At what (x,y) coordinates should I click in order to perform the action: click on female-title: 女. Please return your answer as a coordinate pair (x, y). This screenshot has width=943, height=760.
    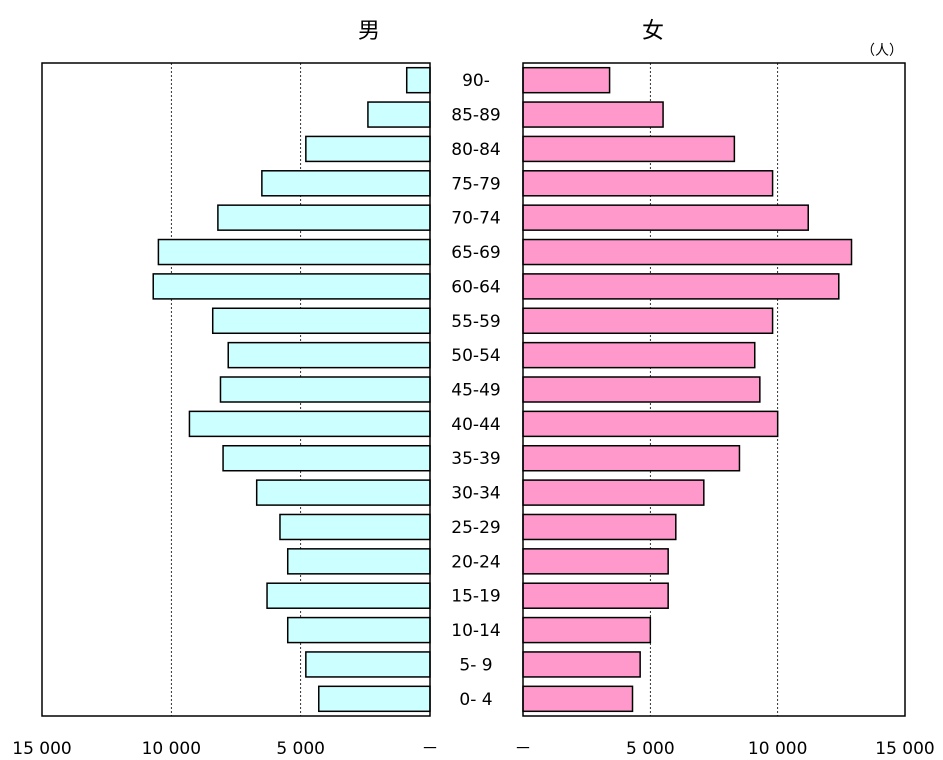
    Looking at the image, I should click on (653, 31).